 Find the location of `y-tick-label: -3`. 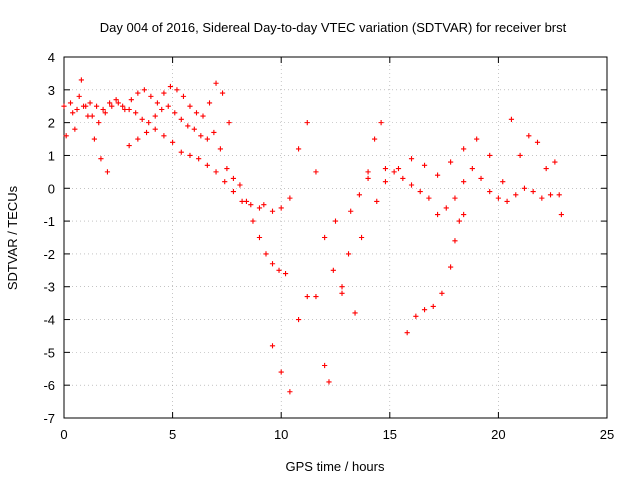

y-tick-label: -3 is located at coordinates (49, 287).